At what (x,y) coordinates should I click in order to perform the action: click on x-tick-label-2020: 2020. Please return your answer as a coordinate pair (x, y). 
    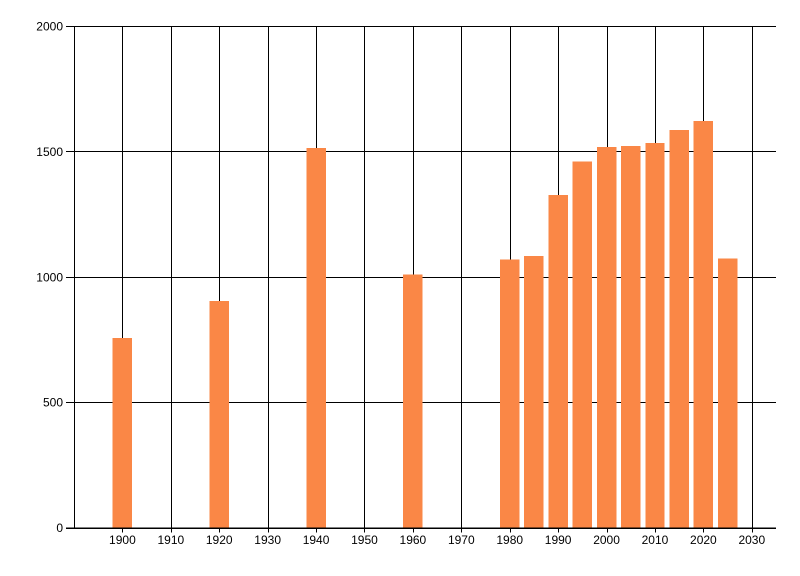
    Looking at the image, I should click on (703, 540).